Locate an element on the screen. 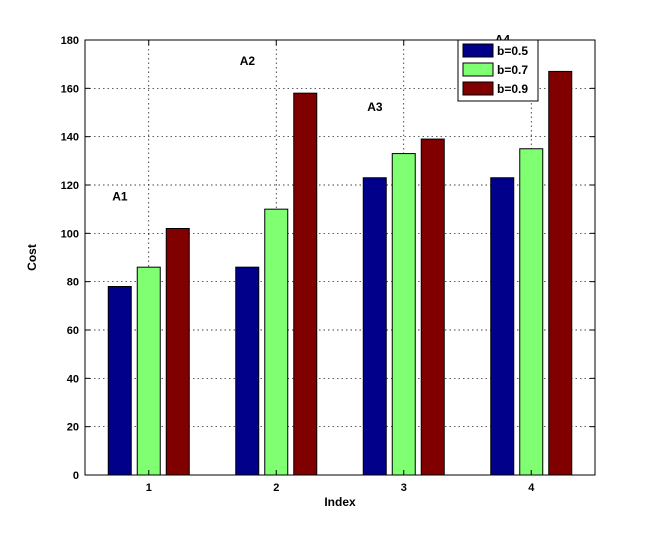  y-tick-label: 100 is located at coordinates (70, 234).